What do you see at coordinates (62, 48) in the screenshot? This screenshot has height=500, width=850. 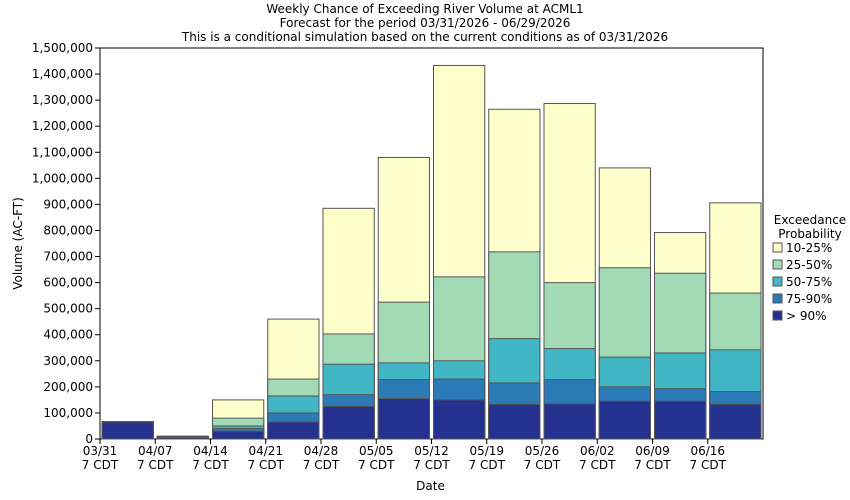 I see `y-tick-label: 1,500,000` at bounding box center [62, 48].